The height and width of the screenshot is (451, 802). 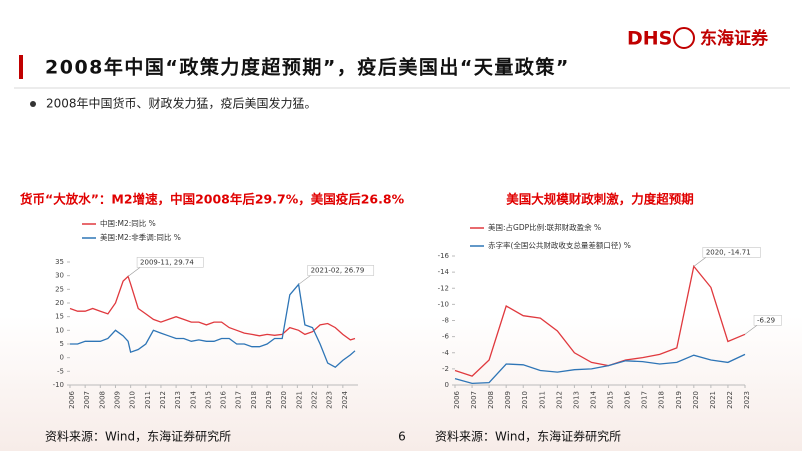 I want to click on y-tick-label: -16, so click(x=444, y=256).